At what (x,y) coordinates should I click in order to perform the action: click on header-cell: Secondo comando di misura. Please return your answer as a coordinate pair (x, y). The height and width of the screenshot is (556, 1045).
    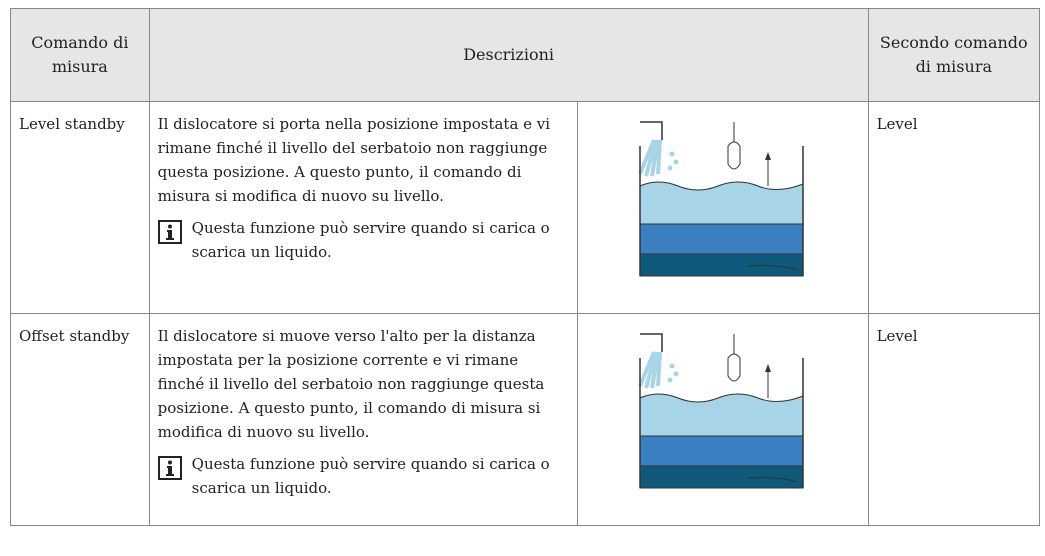
    Looking at the image, I should click on (954, 55).